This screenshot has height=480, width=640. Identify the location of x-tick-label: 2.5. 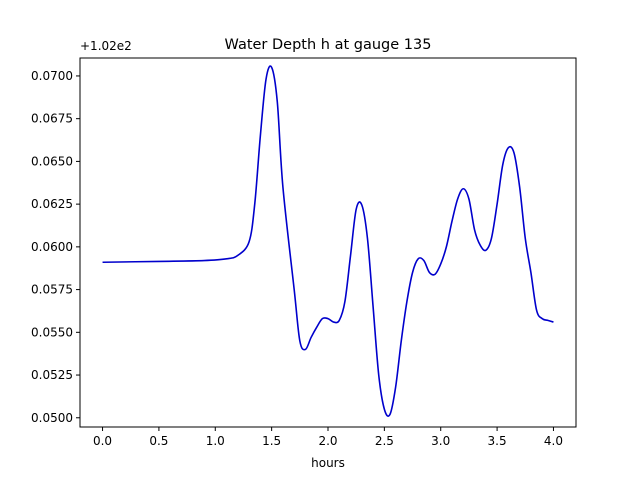
(384, 441).